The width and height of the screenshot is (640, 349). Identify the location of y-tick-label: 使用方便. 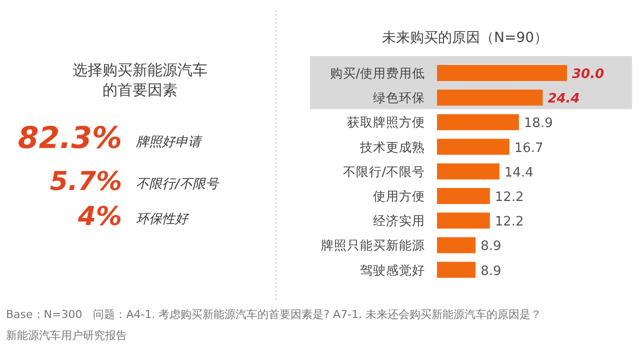
(399, 196).